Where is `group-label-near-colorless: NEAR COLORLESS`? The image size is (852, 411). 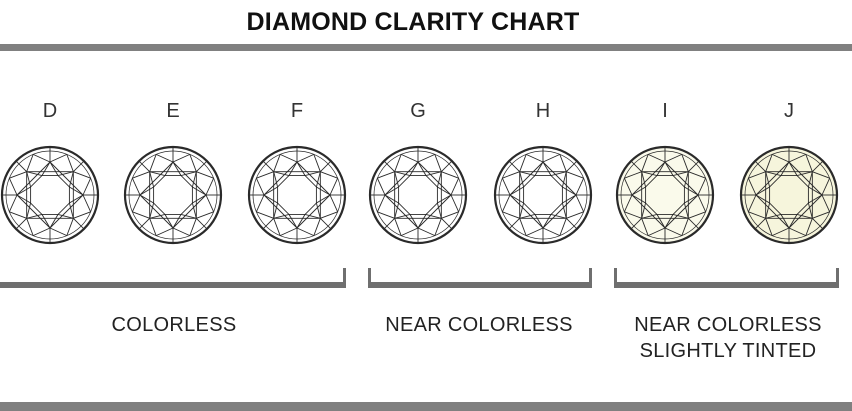
group-label-near-colorless: NEAR COLORLESS is located at coordinates (479, 325).